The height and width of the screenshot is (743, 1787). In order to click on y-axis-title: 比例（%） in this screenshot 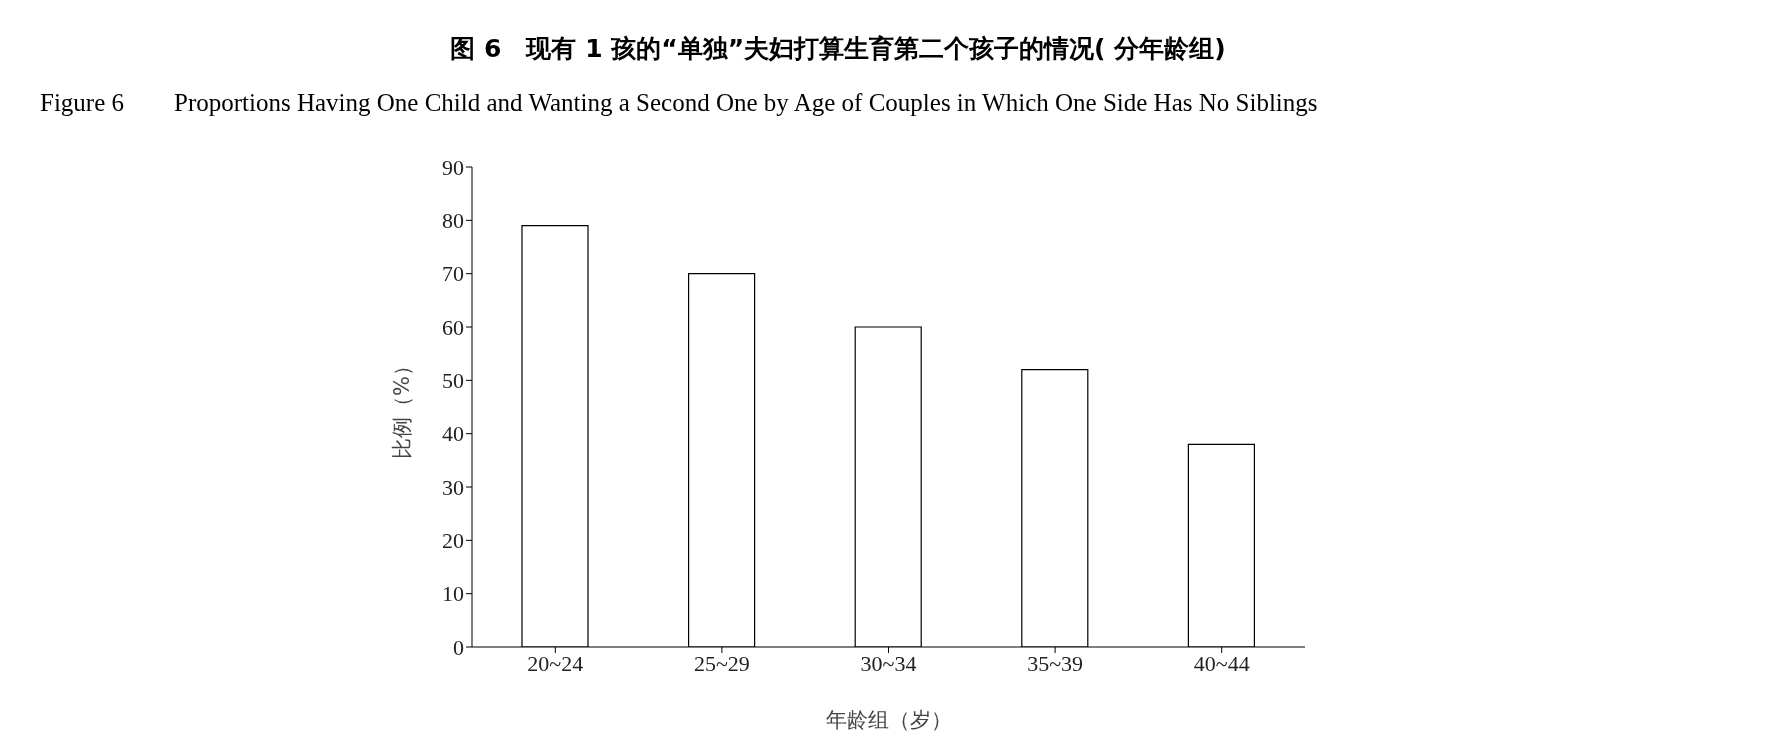, I will do `click(402, 407)`.